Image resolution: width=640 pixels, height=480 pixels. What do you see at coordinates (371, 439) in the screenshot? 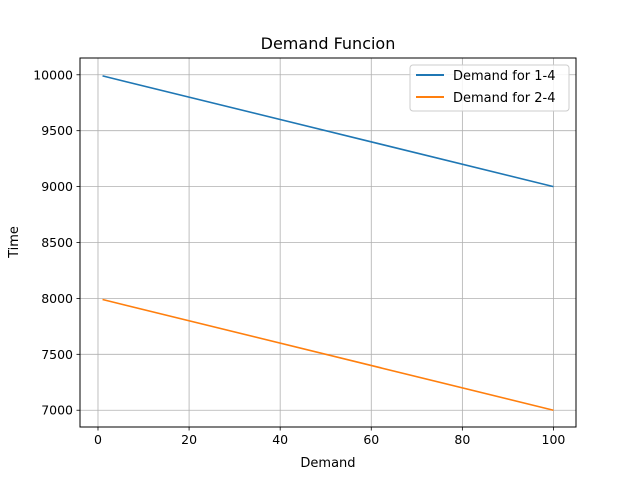
I see `x-tick-label: 60` at bounding box center [371, 439].